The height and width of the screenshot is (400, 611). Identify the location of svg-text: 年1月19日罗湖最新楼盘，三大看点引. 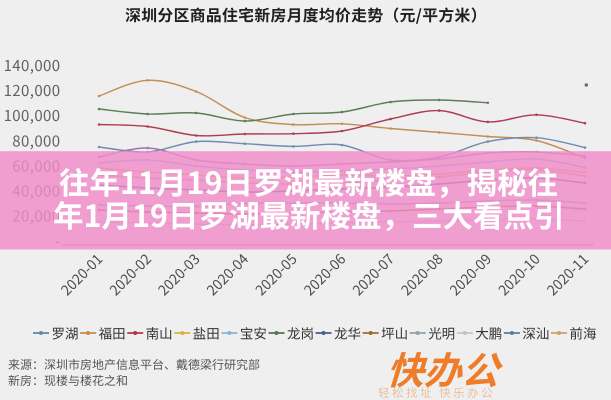
(308, 214).